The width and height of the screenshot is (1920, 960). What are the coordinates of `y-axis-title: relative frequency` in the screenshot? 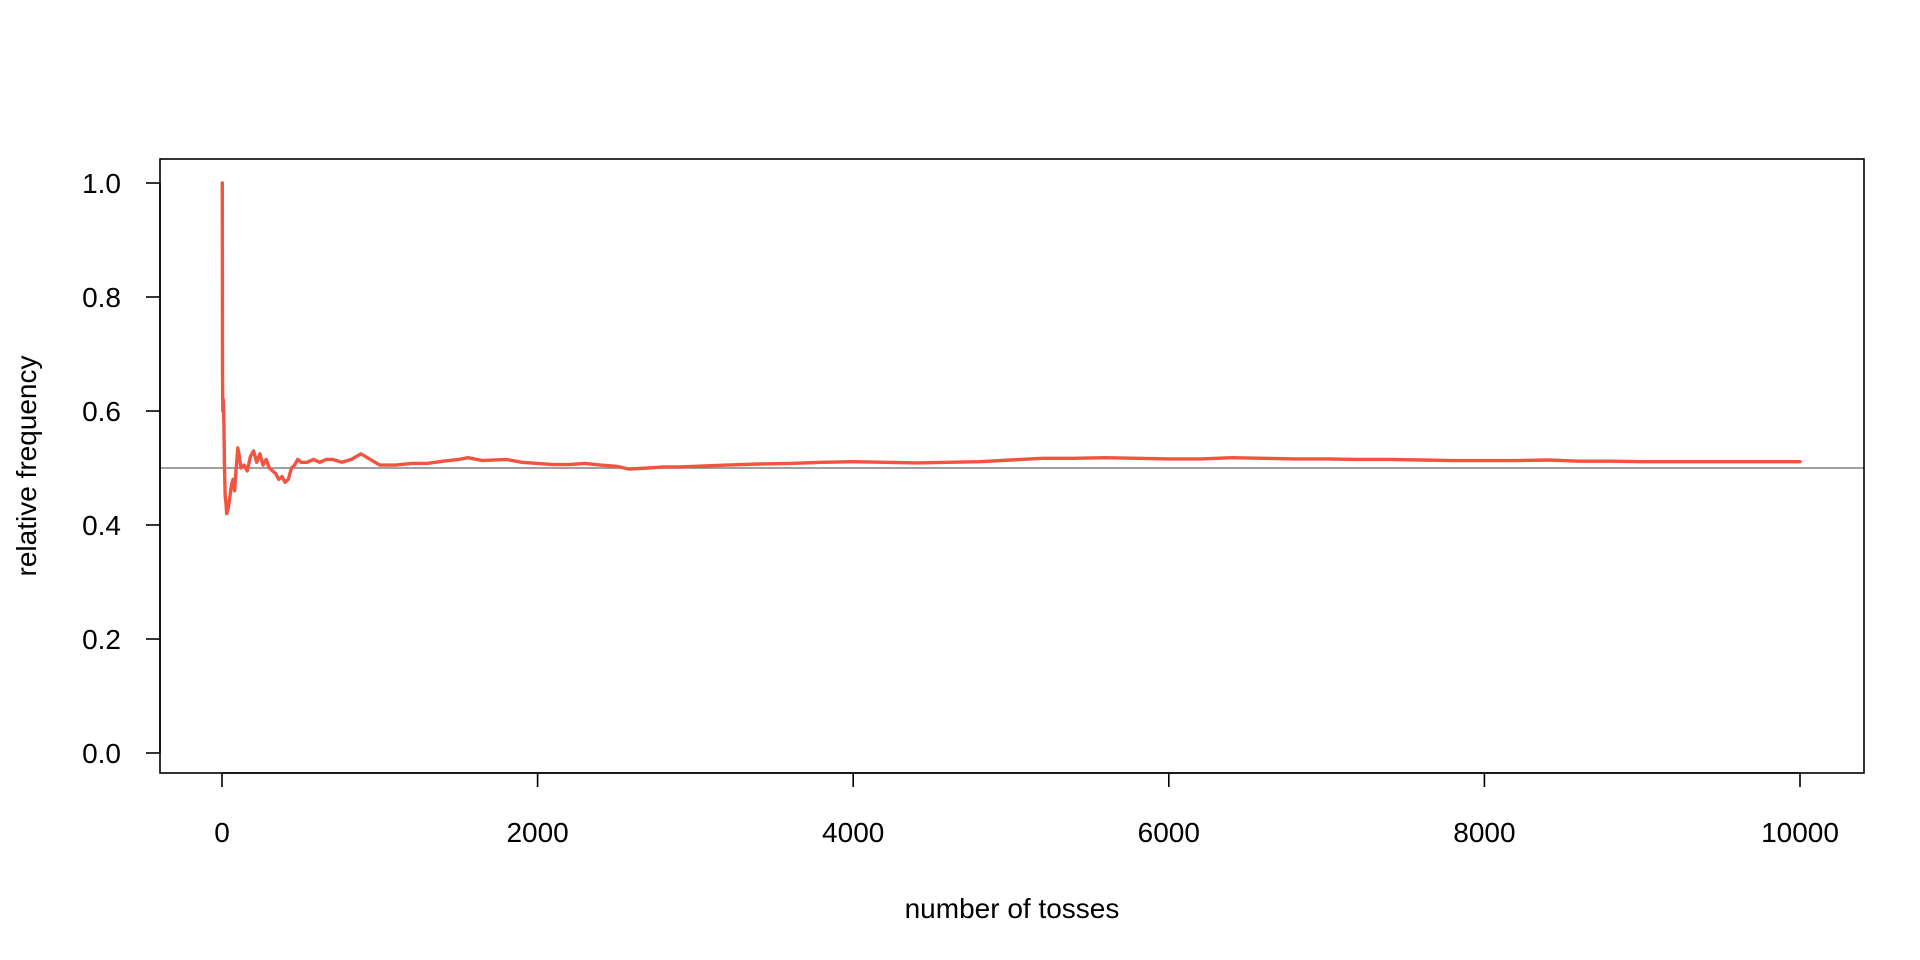 It's located at (26, 465).